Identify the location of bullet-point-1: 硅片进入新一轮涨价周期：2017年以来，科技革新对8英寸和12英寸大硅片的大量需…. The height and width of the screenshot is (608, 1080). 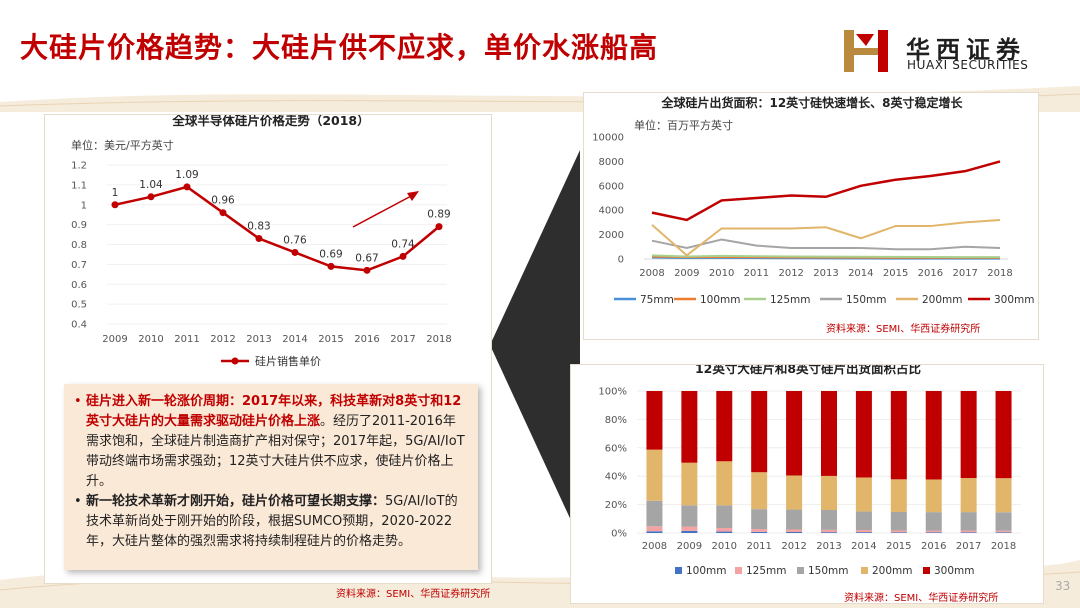
(271, 442).